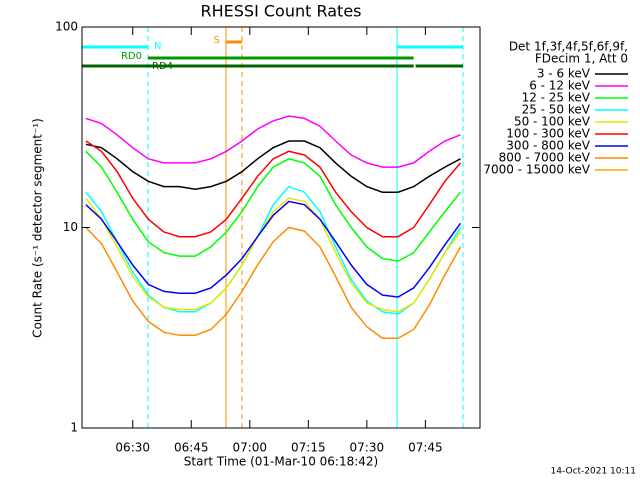 The width and height of the screenshot is (640, 480). What do you see at coordinates (545, 158) in the screenshot?
I see `legend-label: 800 - 7000 keV` at bounding box center [545, 158].